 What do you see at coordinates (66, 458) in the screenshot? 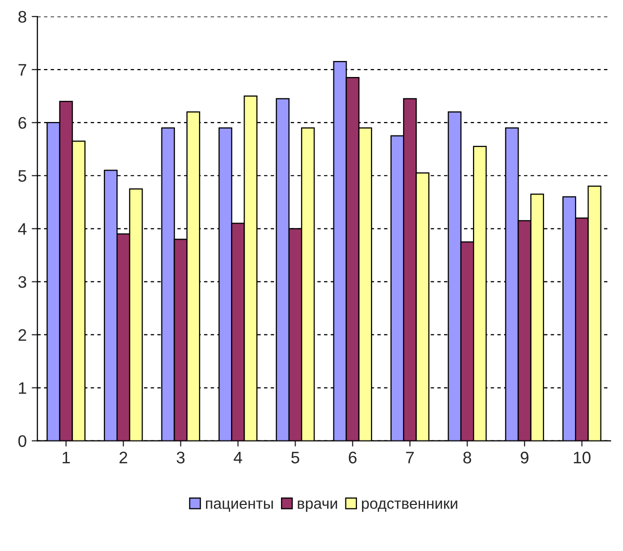
I see `x-tick-label: 1` at bounding box center [66, 458].